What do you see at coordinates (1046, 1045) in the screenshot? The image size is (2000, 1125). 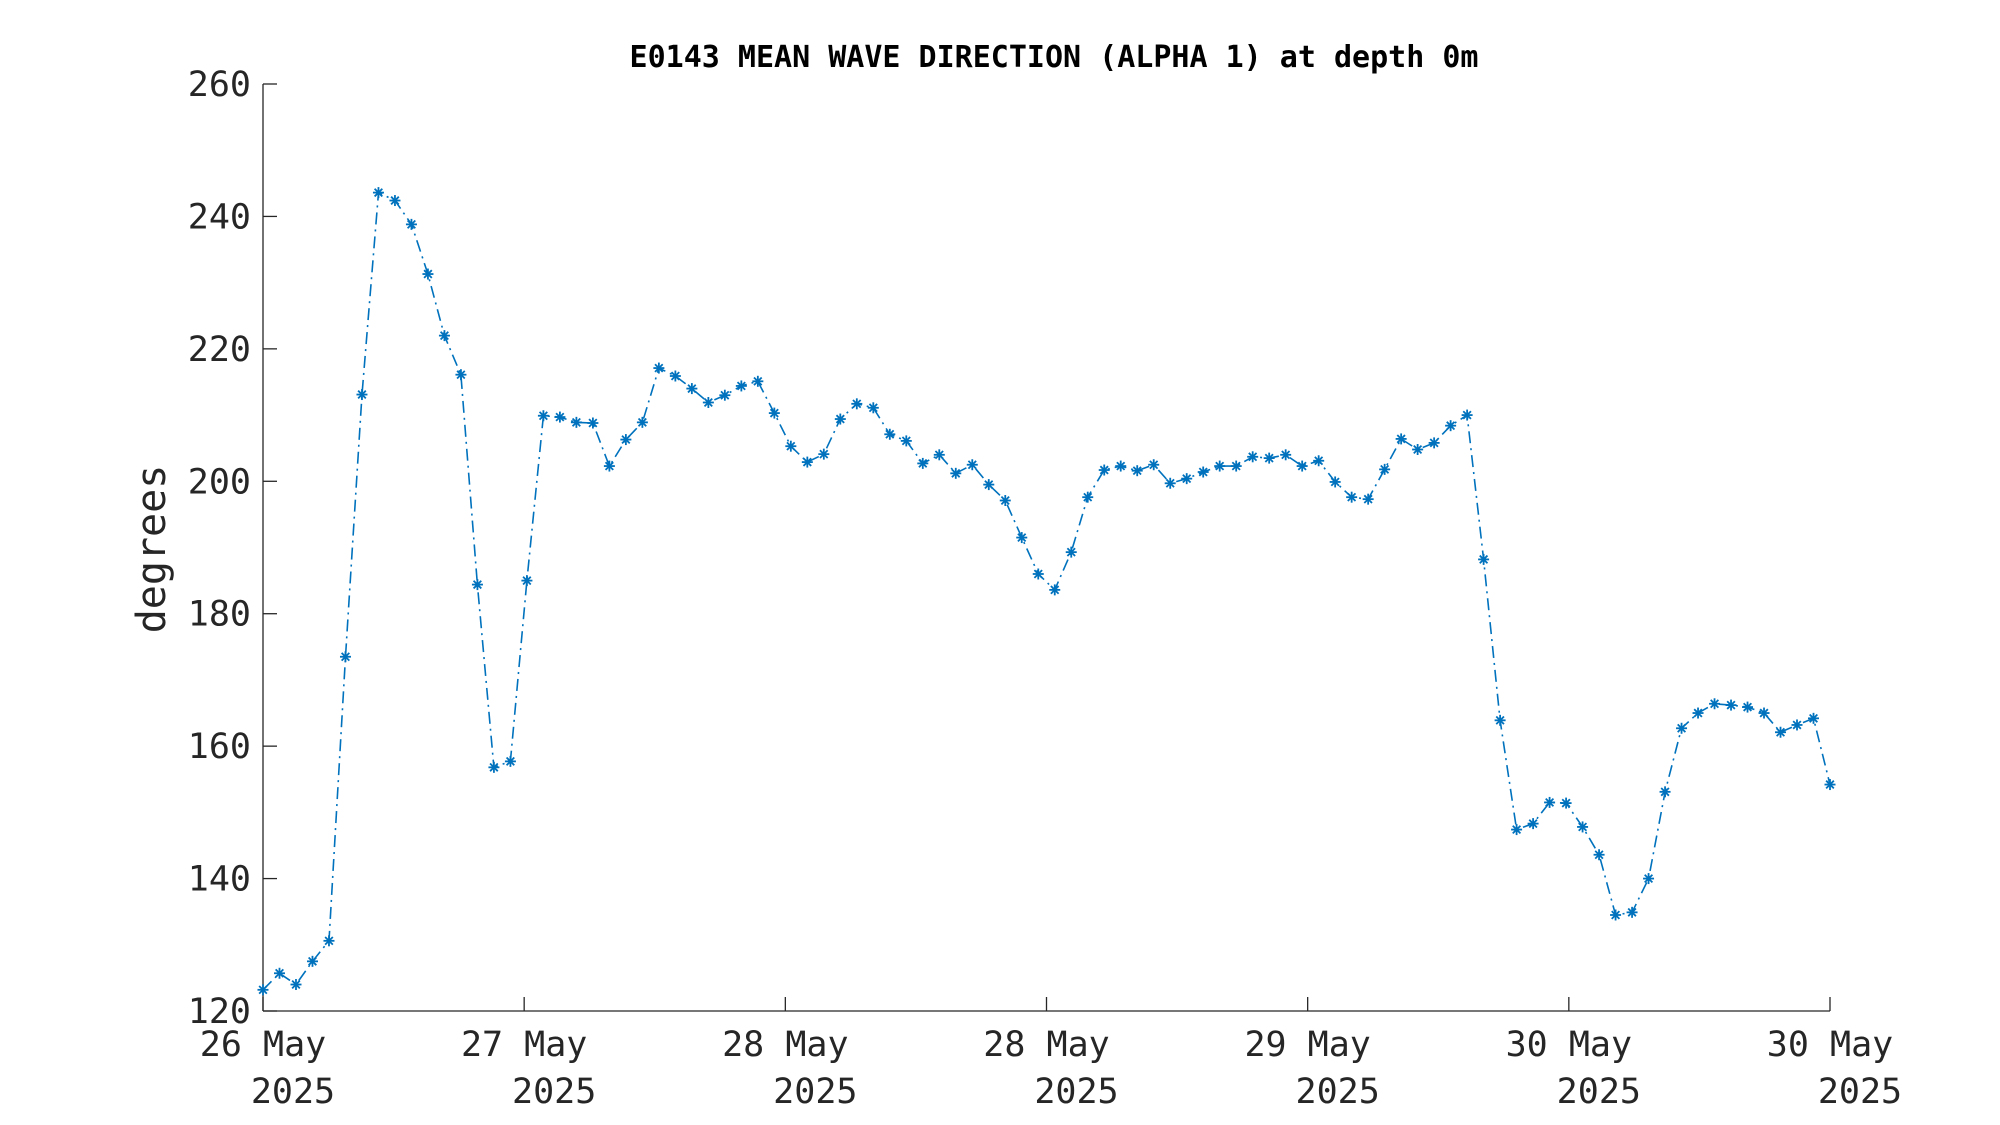 I see `x-tick-label: 28 May` at bounding box center [1046, 1045].